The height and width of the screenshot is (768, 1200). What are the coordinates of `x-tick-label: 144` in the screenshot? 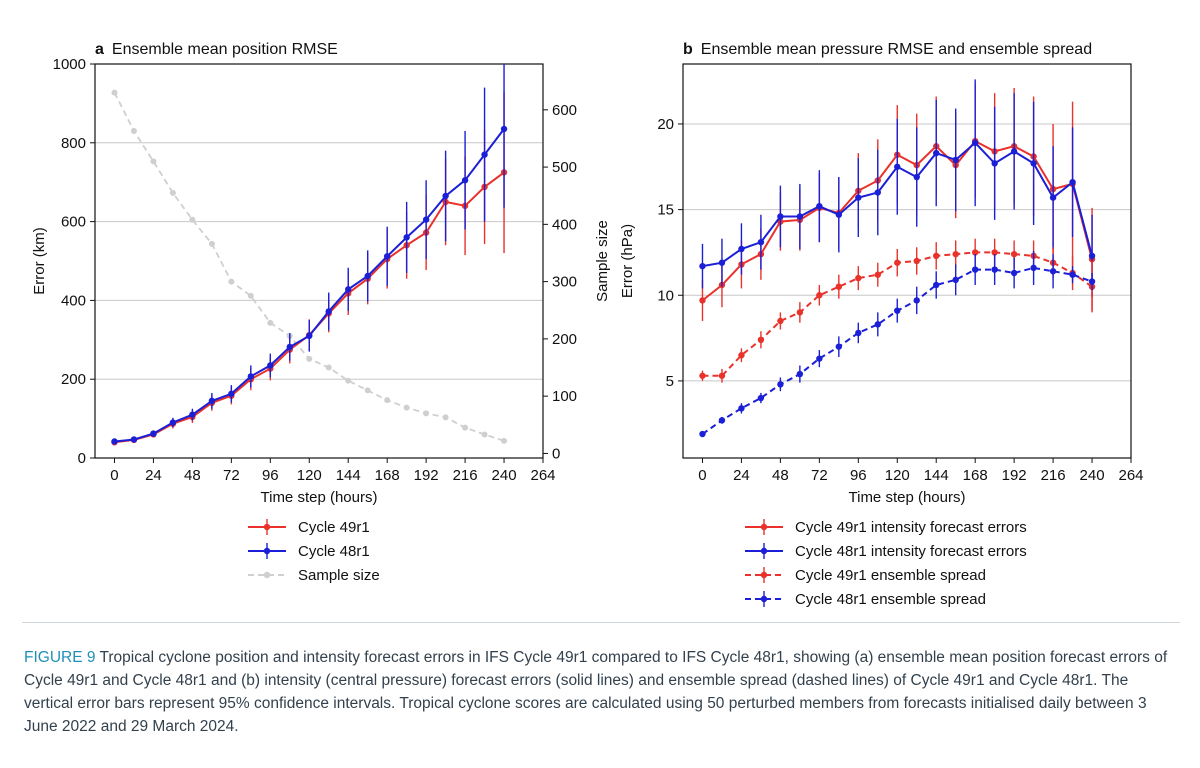 It's located at (348, 475).